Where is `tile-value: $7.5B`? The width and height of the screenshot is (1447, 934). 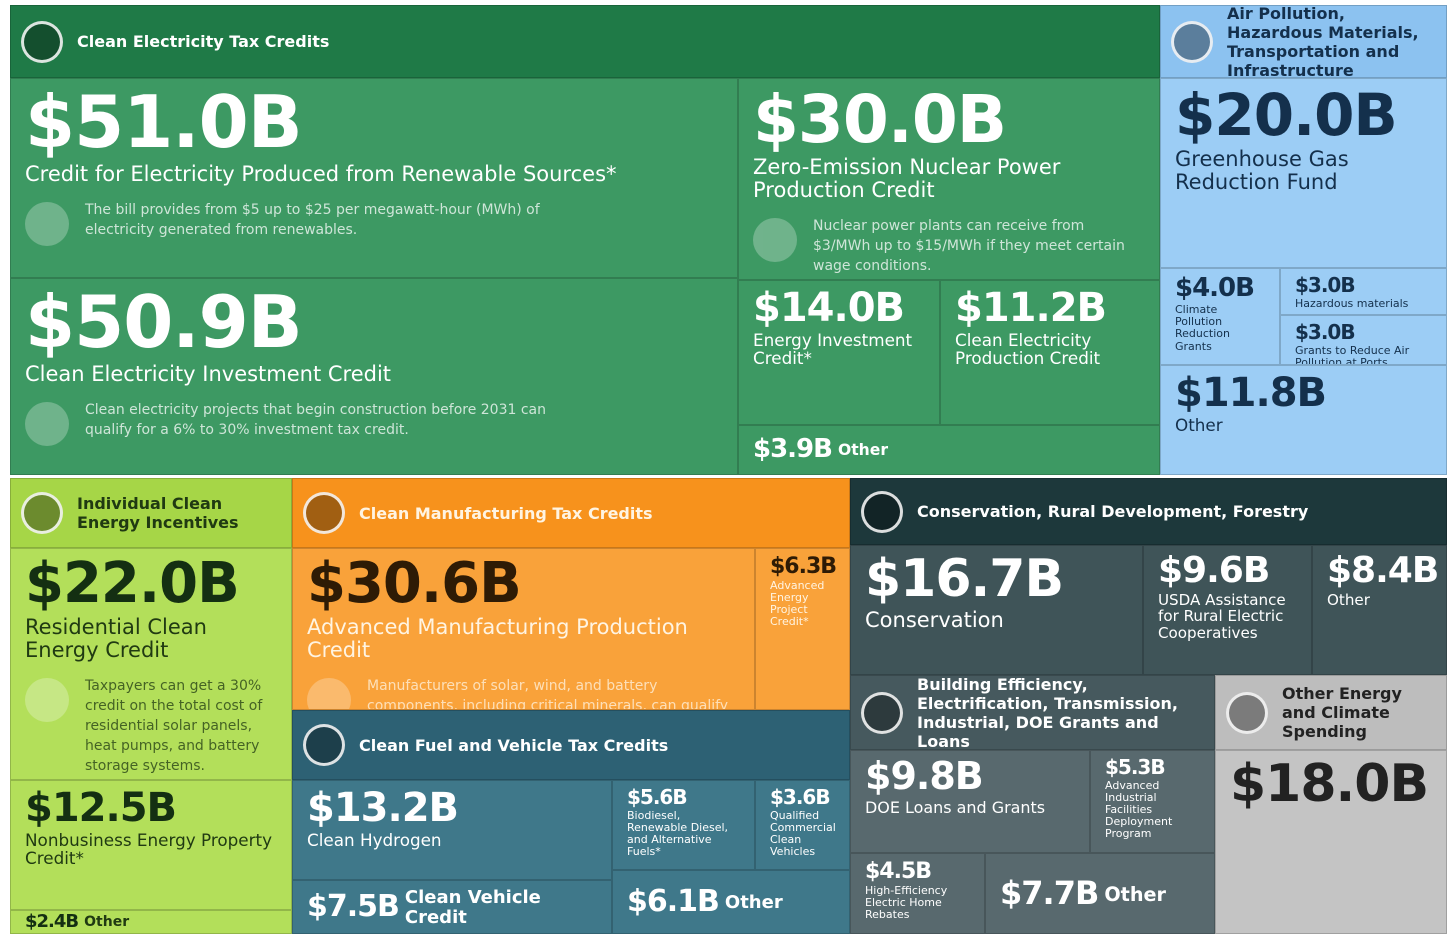
tile-value: $7.5B is located at coordinates (353, 907).